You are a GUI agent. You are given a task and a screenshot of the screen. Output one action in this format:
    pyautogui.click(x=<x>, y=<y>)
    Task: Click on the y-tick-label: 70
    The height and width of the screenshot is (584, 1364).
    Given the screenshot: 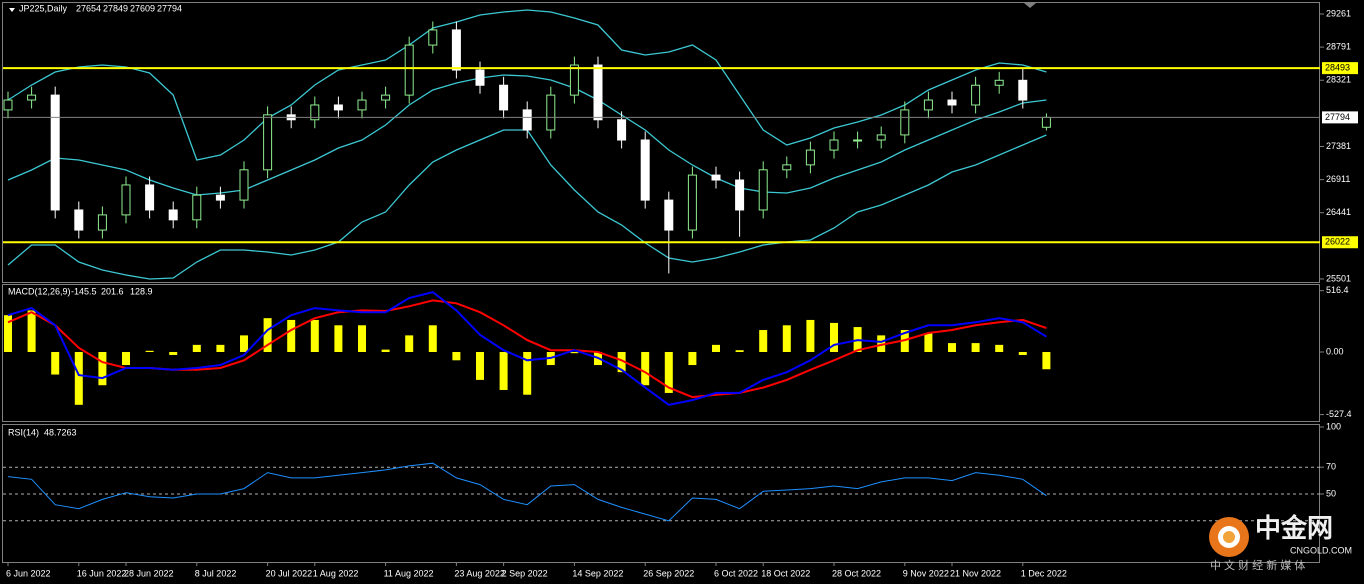 What is the action you would take?
    pyautogui.click(x=1331, y=467)
    